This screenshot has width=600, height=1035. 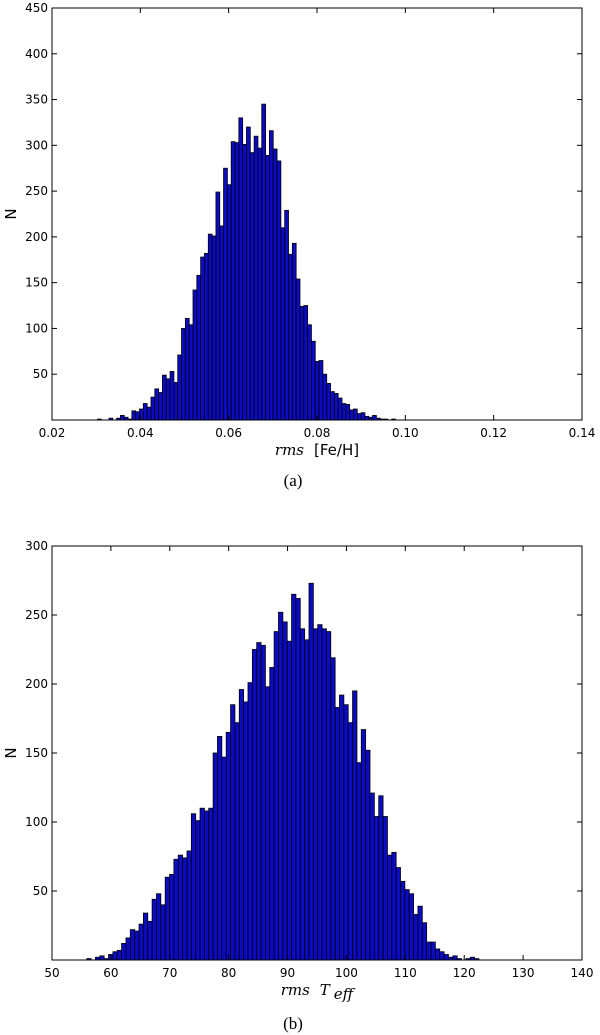 I want to click on x-tick-label: 0.04, so click(x=140, y=433).